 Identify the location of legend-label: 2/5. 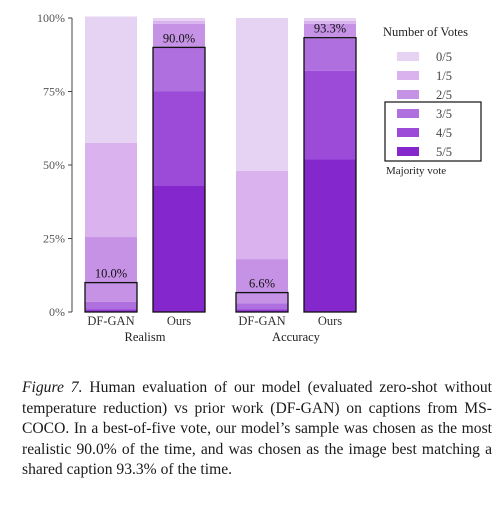
(444, 95).